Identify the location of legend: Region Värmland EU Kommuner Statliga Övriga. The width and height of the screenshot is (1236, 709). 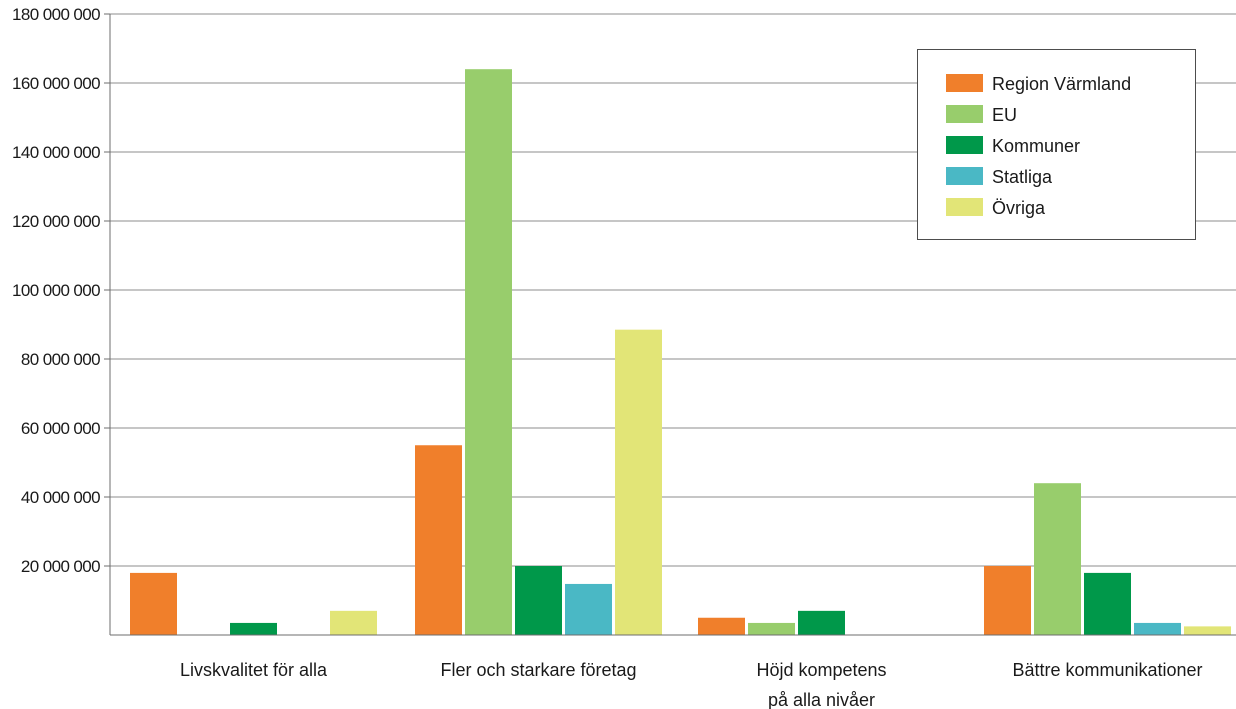
(1056, 144).